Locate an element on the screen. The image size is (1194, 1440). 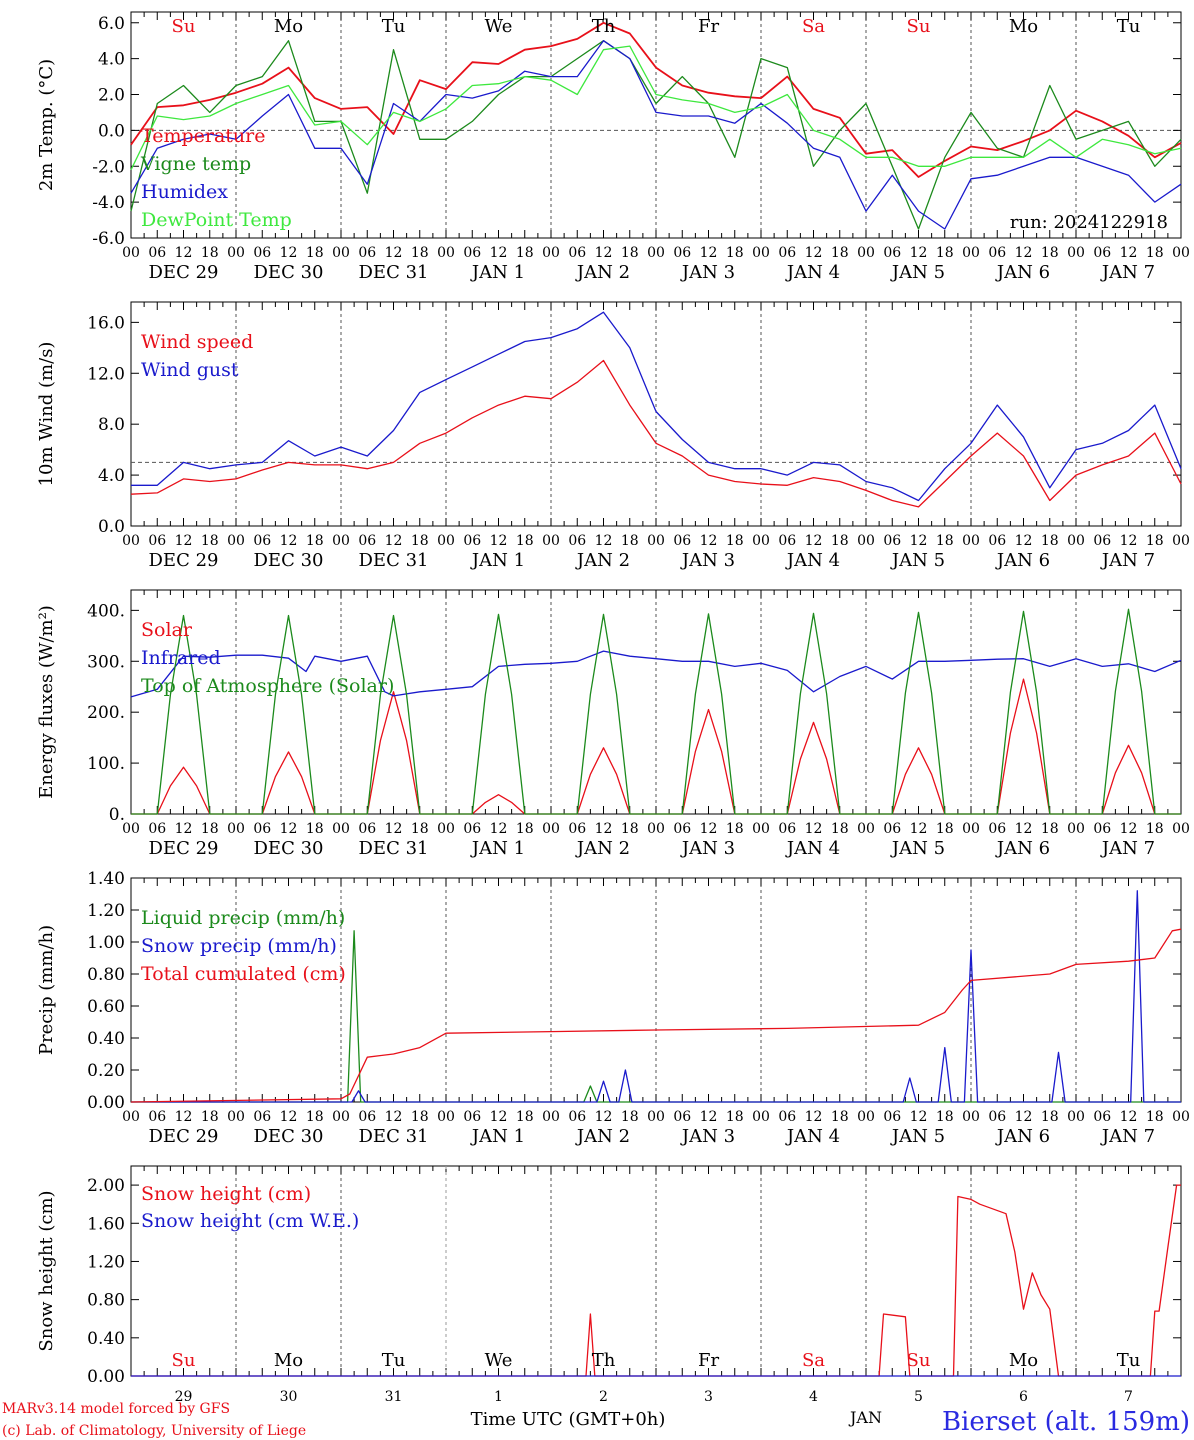
weekday-label: Su is located at coordinates (919, 1360).